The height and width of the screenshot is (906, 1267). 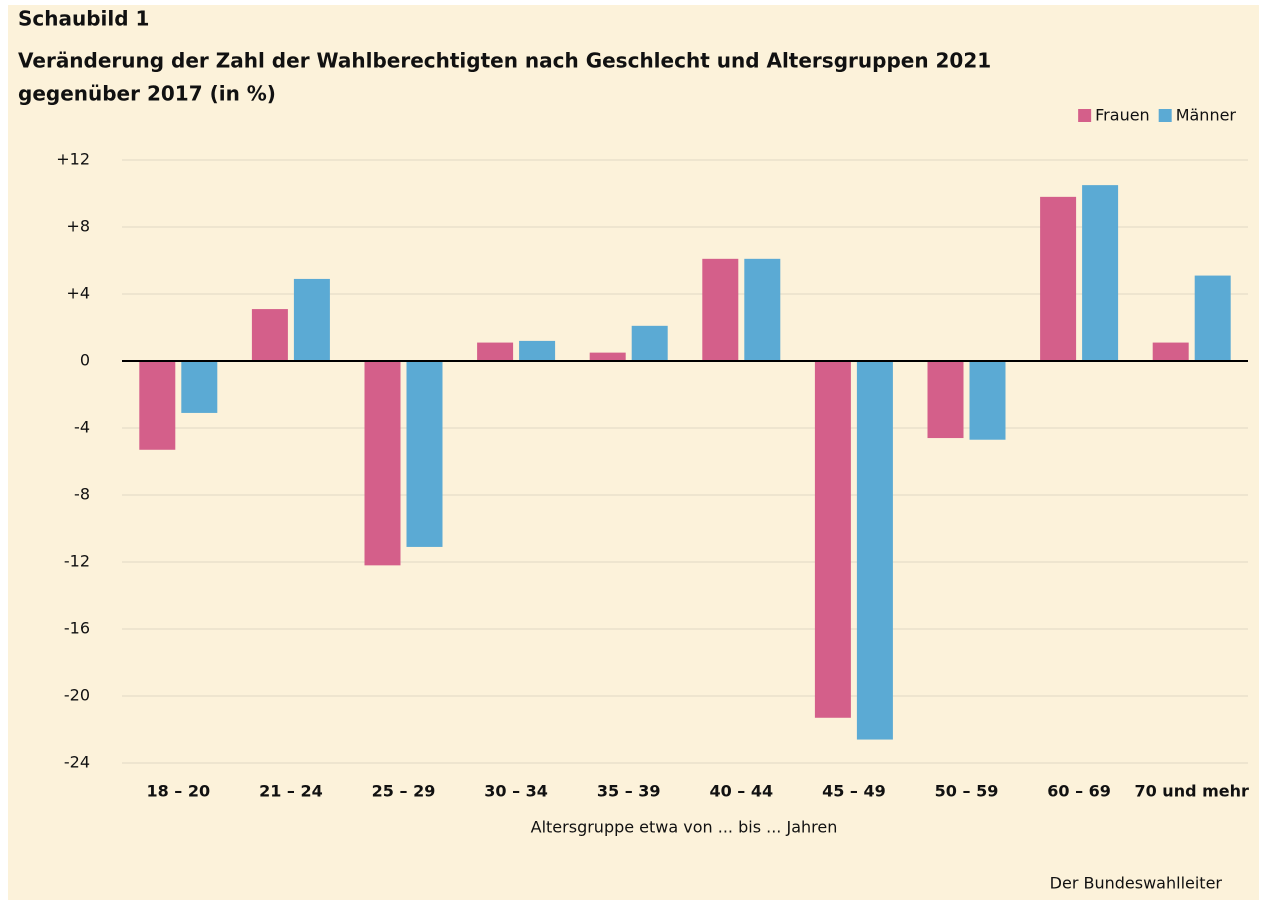 I want to click on x-tick-label: 60 – 69, so click(x=1079, y=791).